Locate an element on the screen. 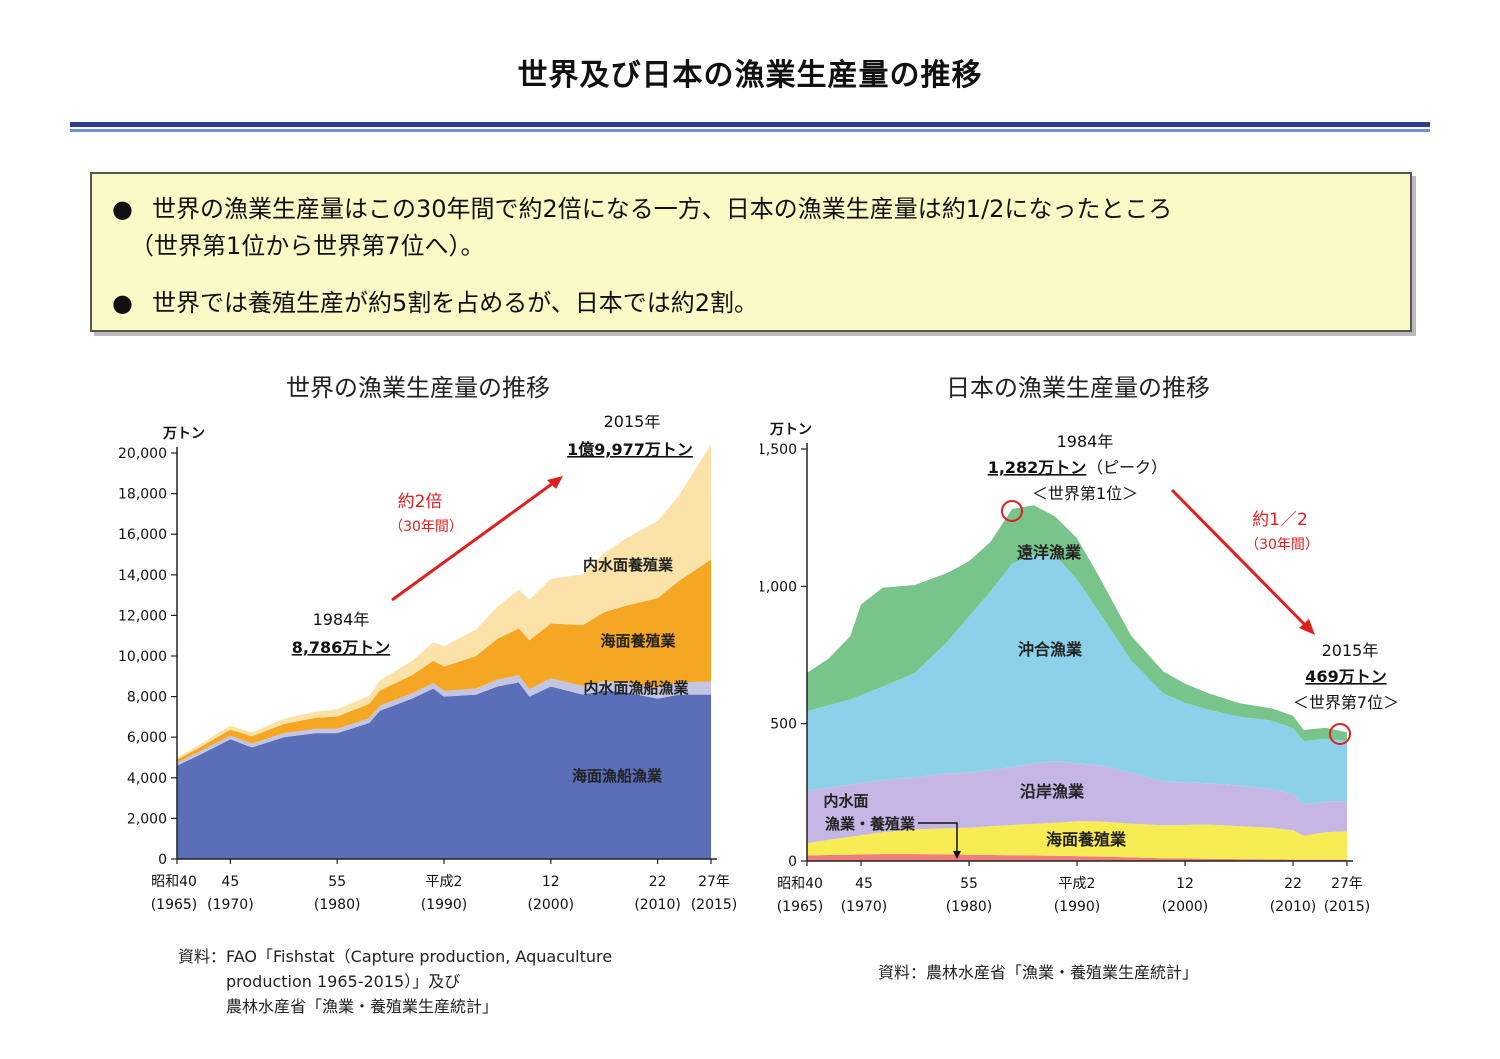 The image size is (1500, 1059). series-label-marine-capture: 海面漁船漁業 is located at coordinates (617, 776).